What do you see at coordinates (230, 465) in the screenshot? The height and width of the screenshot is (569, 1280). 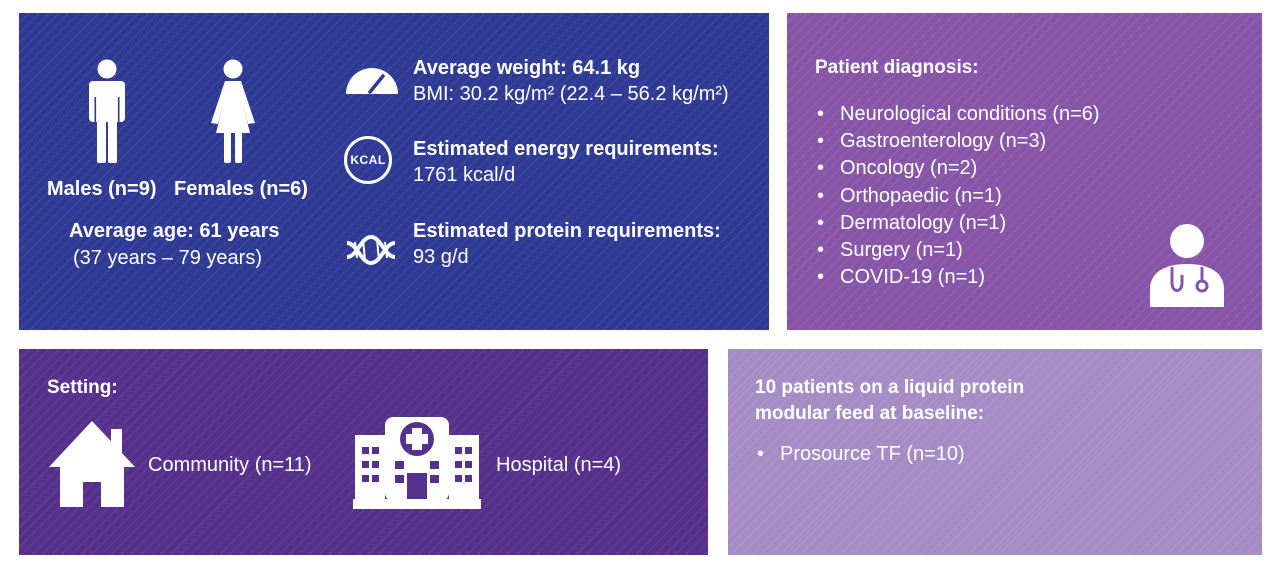 I see `community-label: Community (n=11)` at bounding box center [230, 465].